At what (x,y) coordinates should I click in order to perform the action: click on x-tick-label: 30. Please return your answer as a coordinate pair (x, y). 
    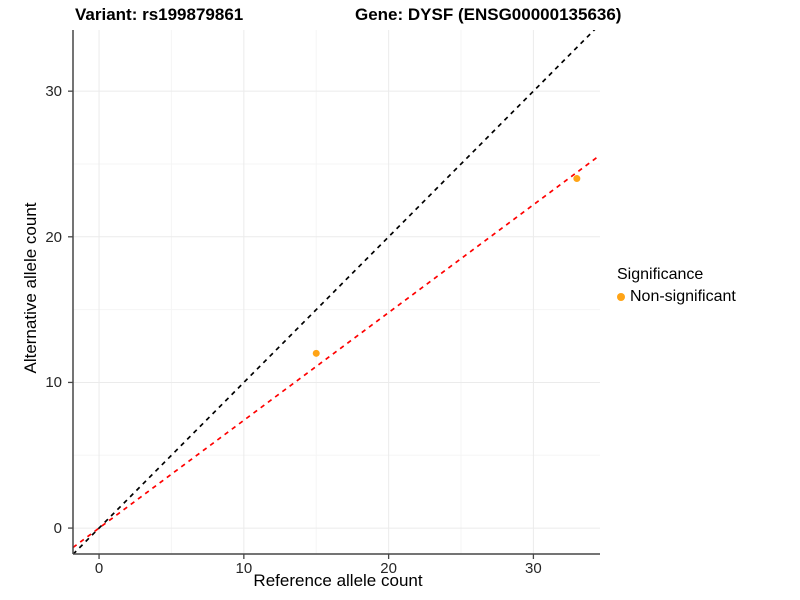
    Looking at the image, I should click on (533, 568).